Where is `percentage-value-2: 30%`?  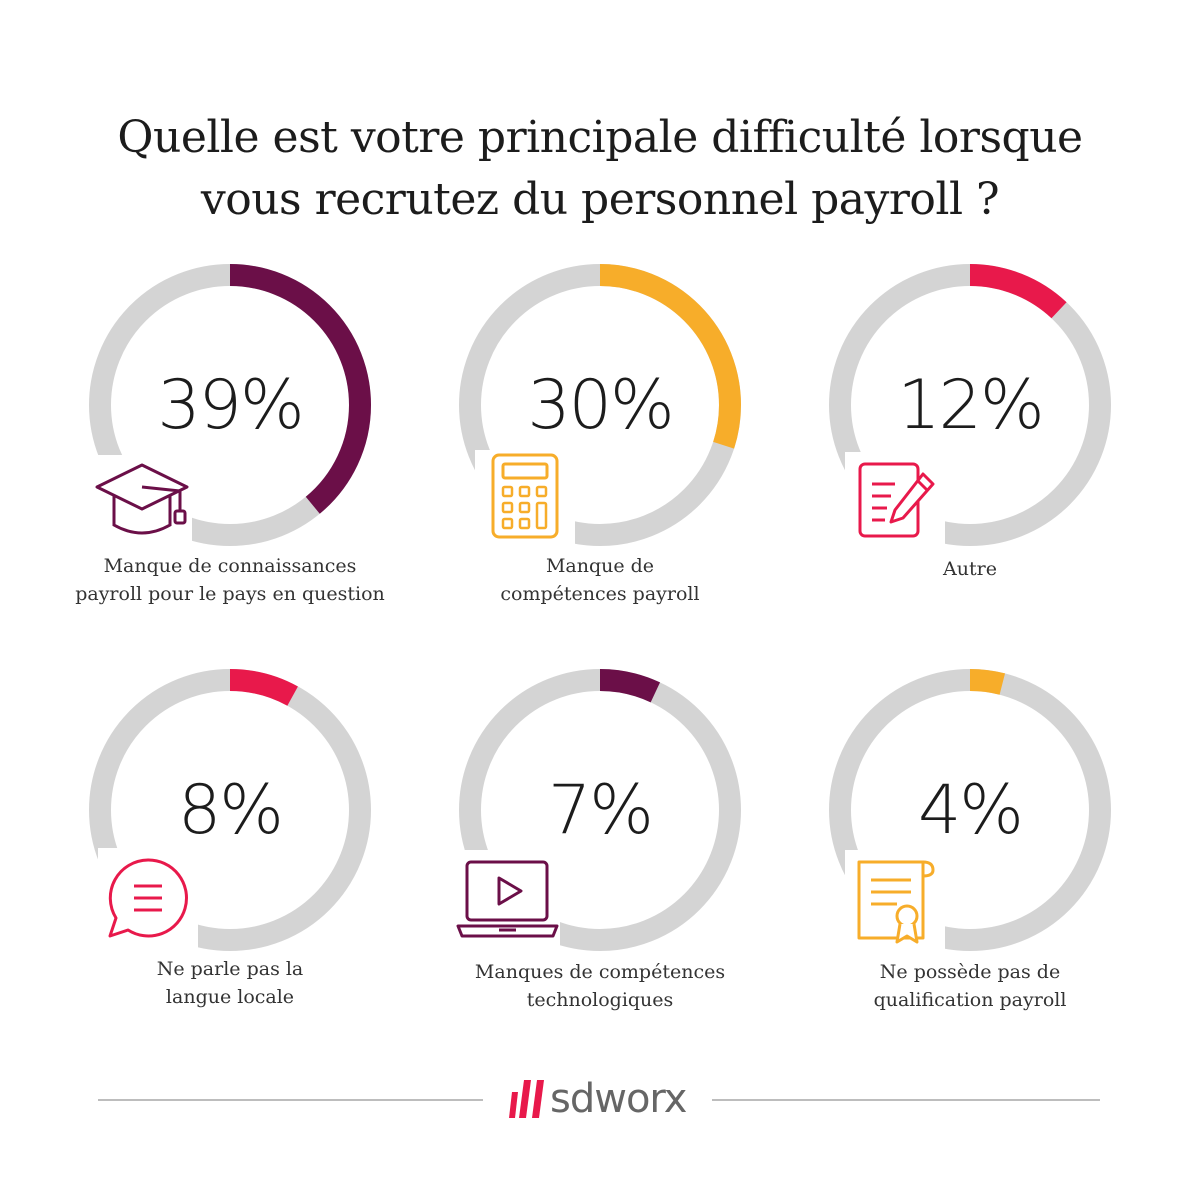
percentage-value-2: 30% is located at coordinates (600, 405).